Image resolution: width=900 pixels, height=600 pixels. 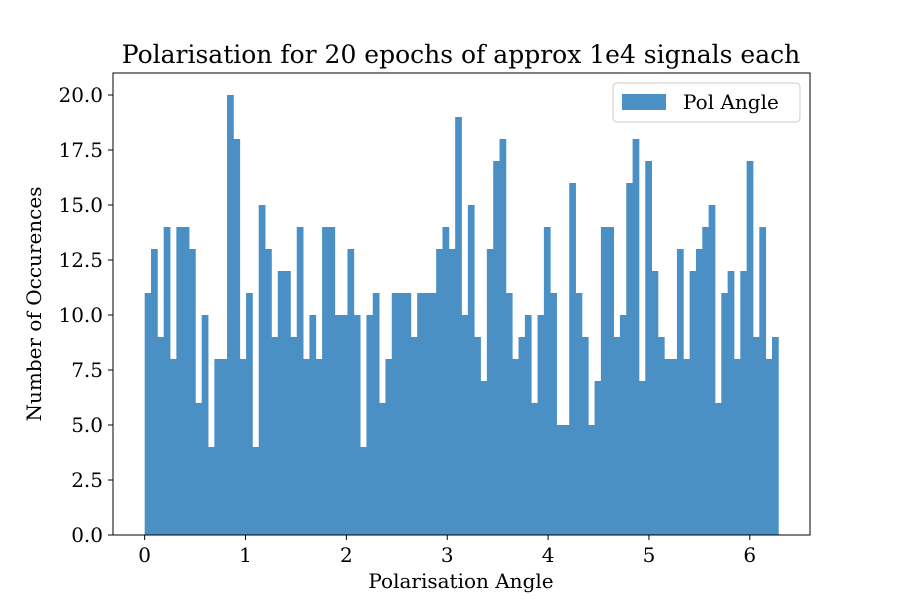 What do you see at coordinates (245, 555) in the screenshot?
I see `x-tick-label: 1` at bounding box center [245, 555].